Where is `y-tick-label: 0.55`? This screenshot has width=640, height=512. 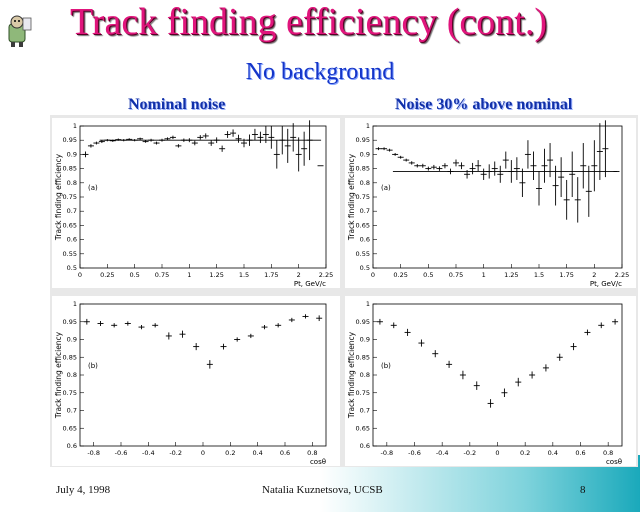 y-tick-label: 0.55 is located at coordinates (70, 254).